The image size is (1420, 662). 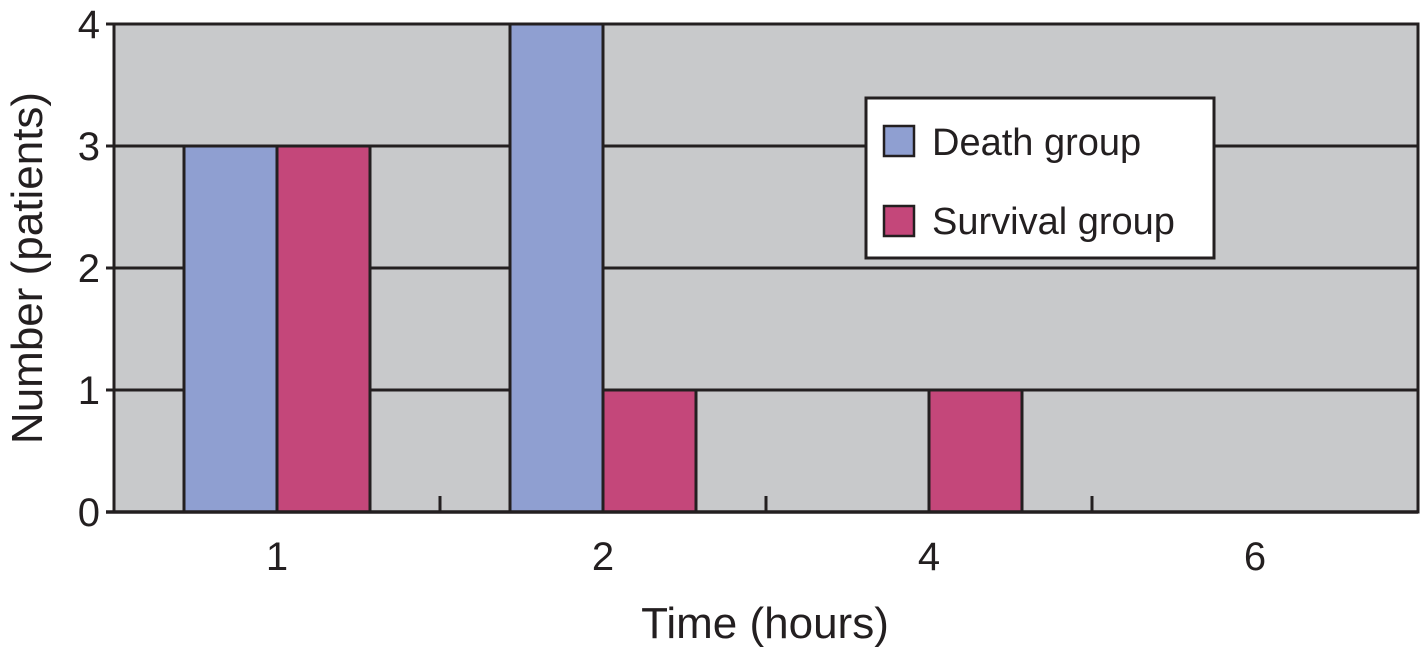 I want to click on x-axis-title: Time (hours), so click(x=765, y=623).